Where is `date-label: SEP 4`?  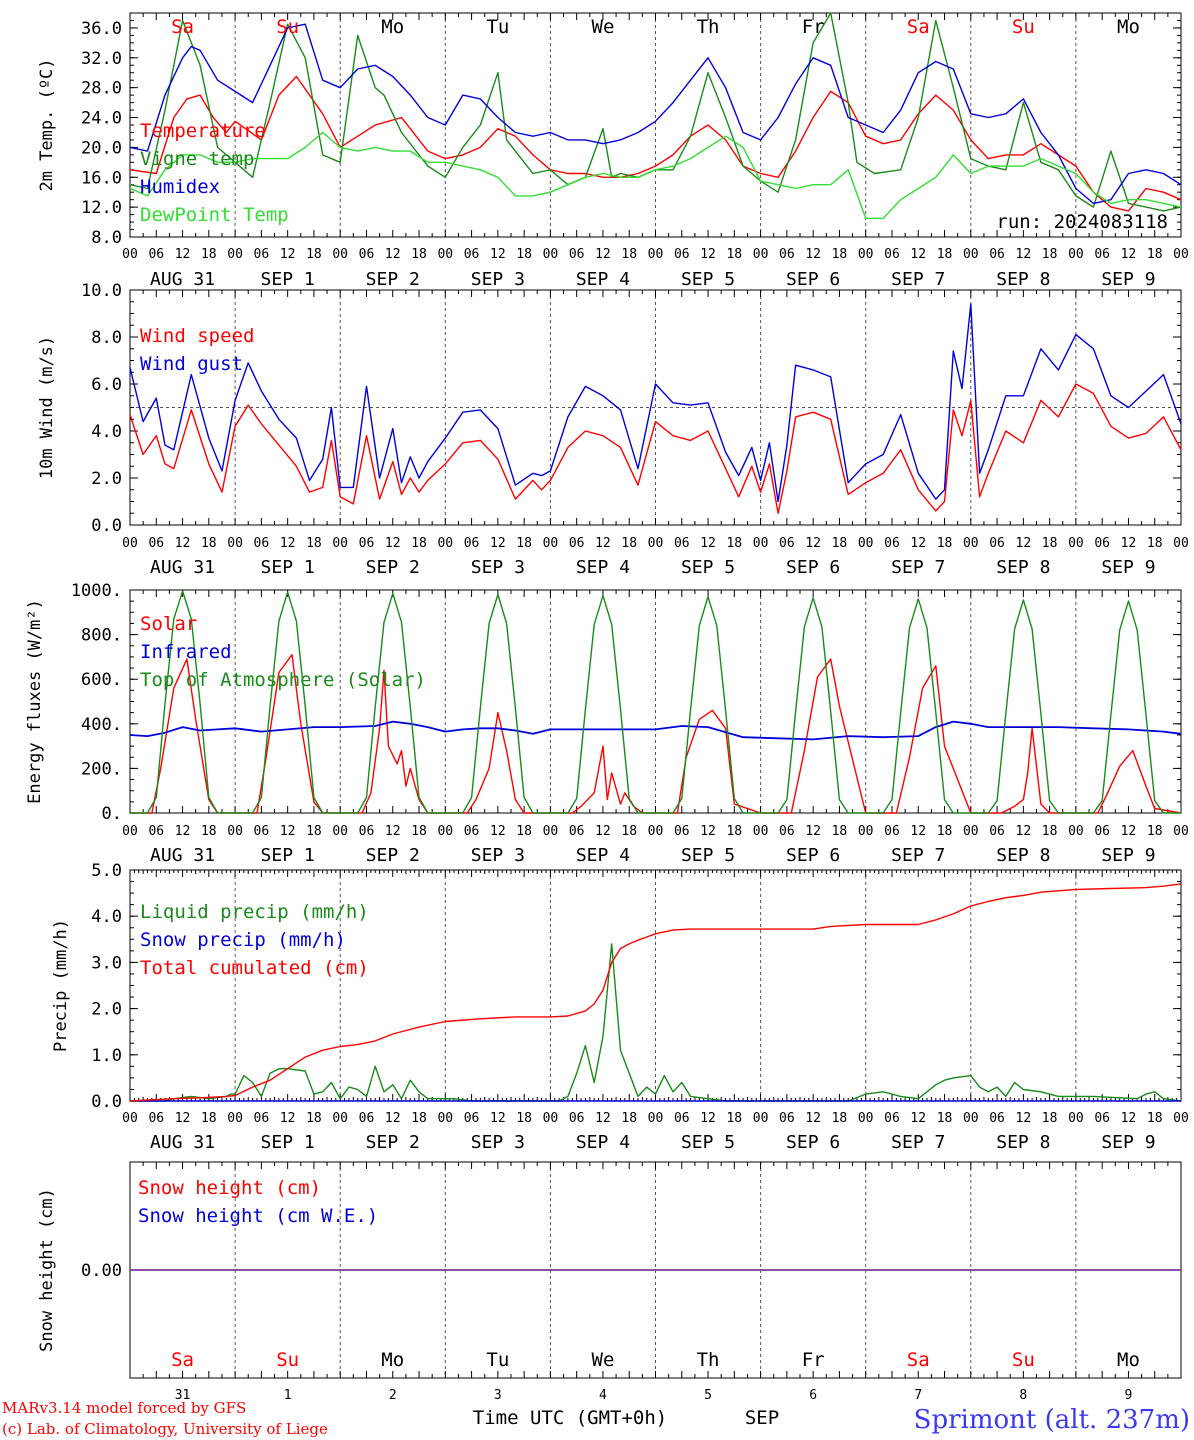 date-label: SEP 4 is located at coordinates (603, 855).